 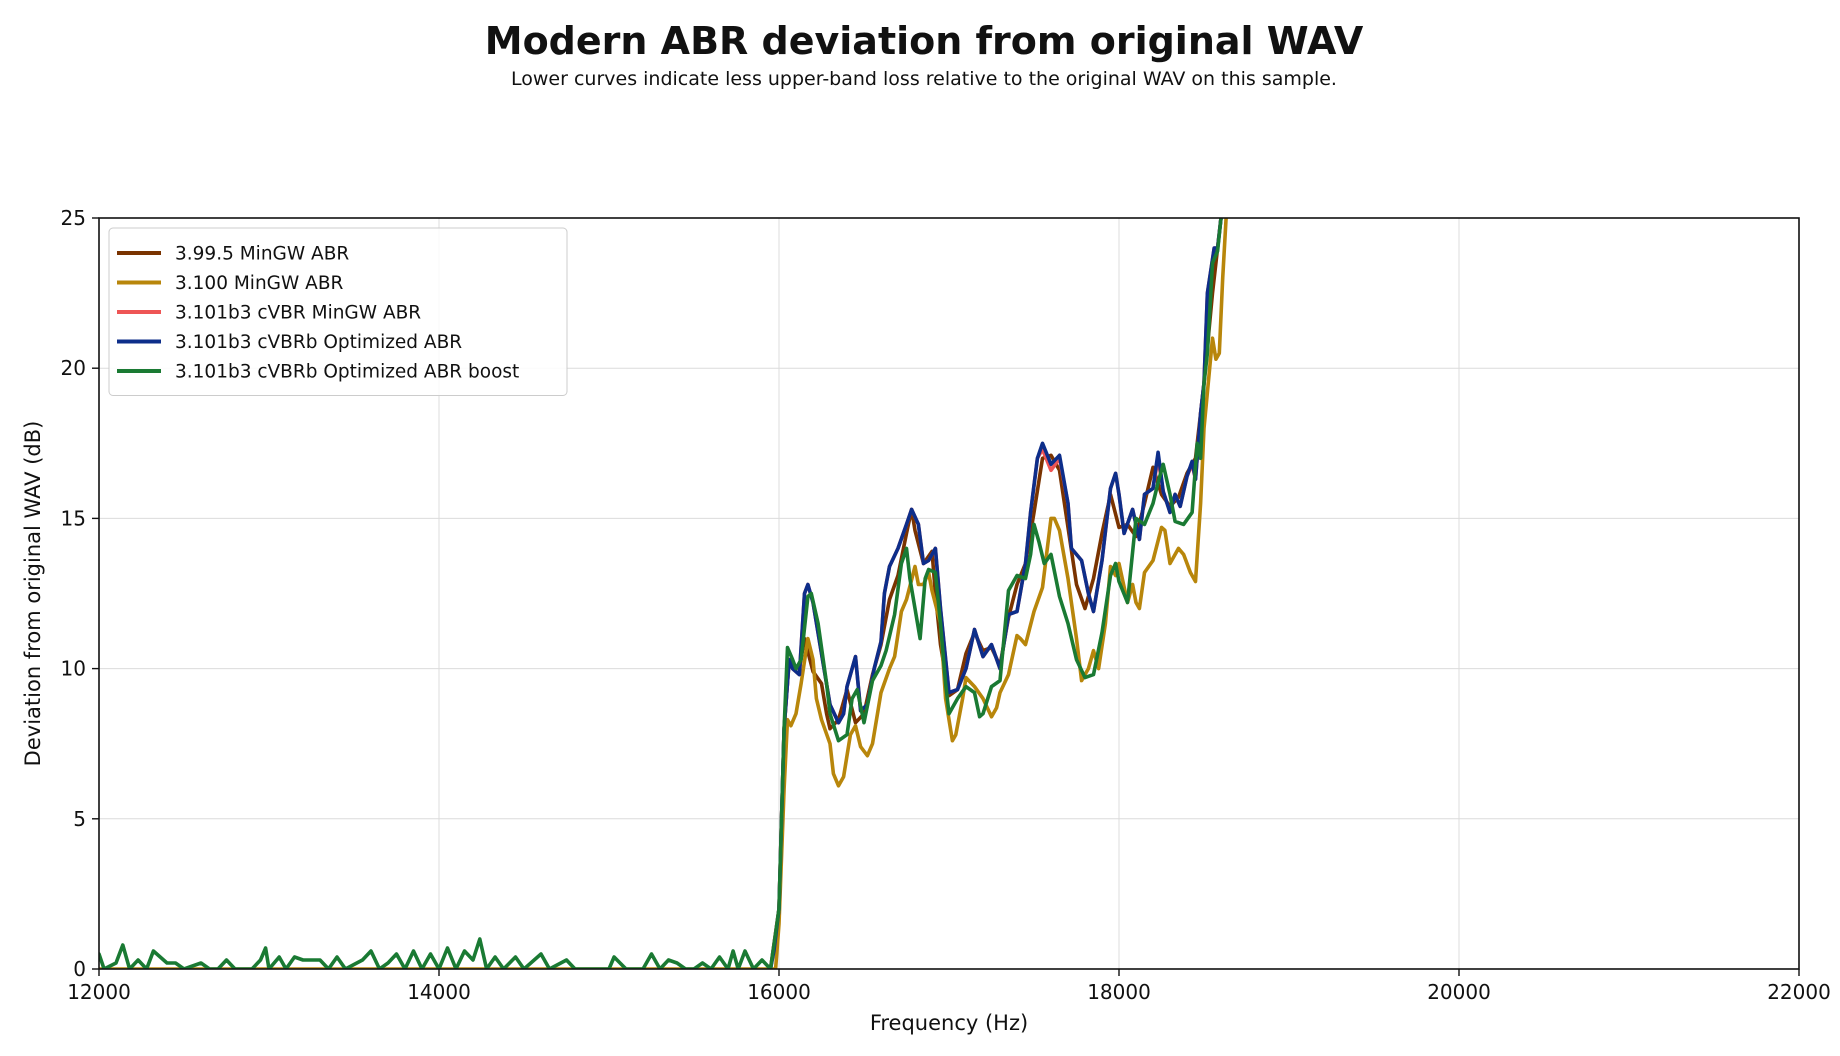 I want to click on x-tick-label: 14000, so click(x=439, y=992).